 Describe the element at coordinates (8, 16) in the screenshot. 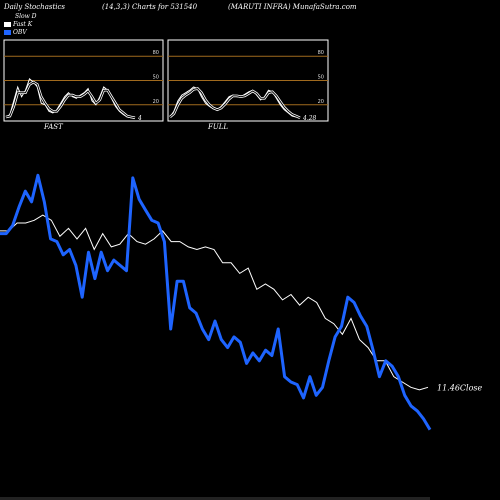

I see `legend-swatch-slow-d` at that location.